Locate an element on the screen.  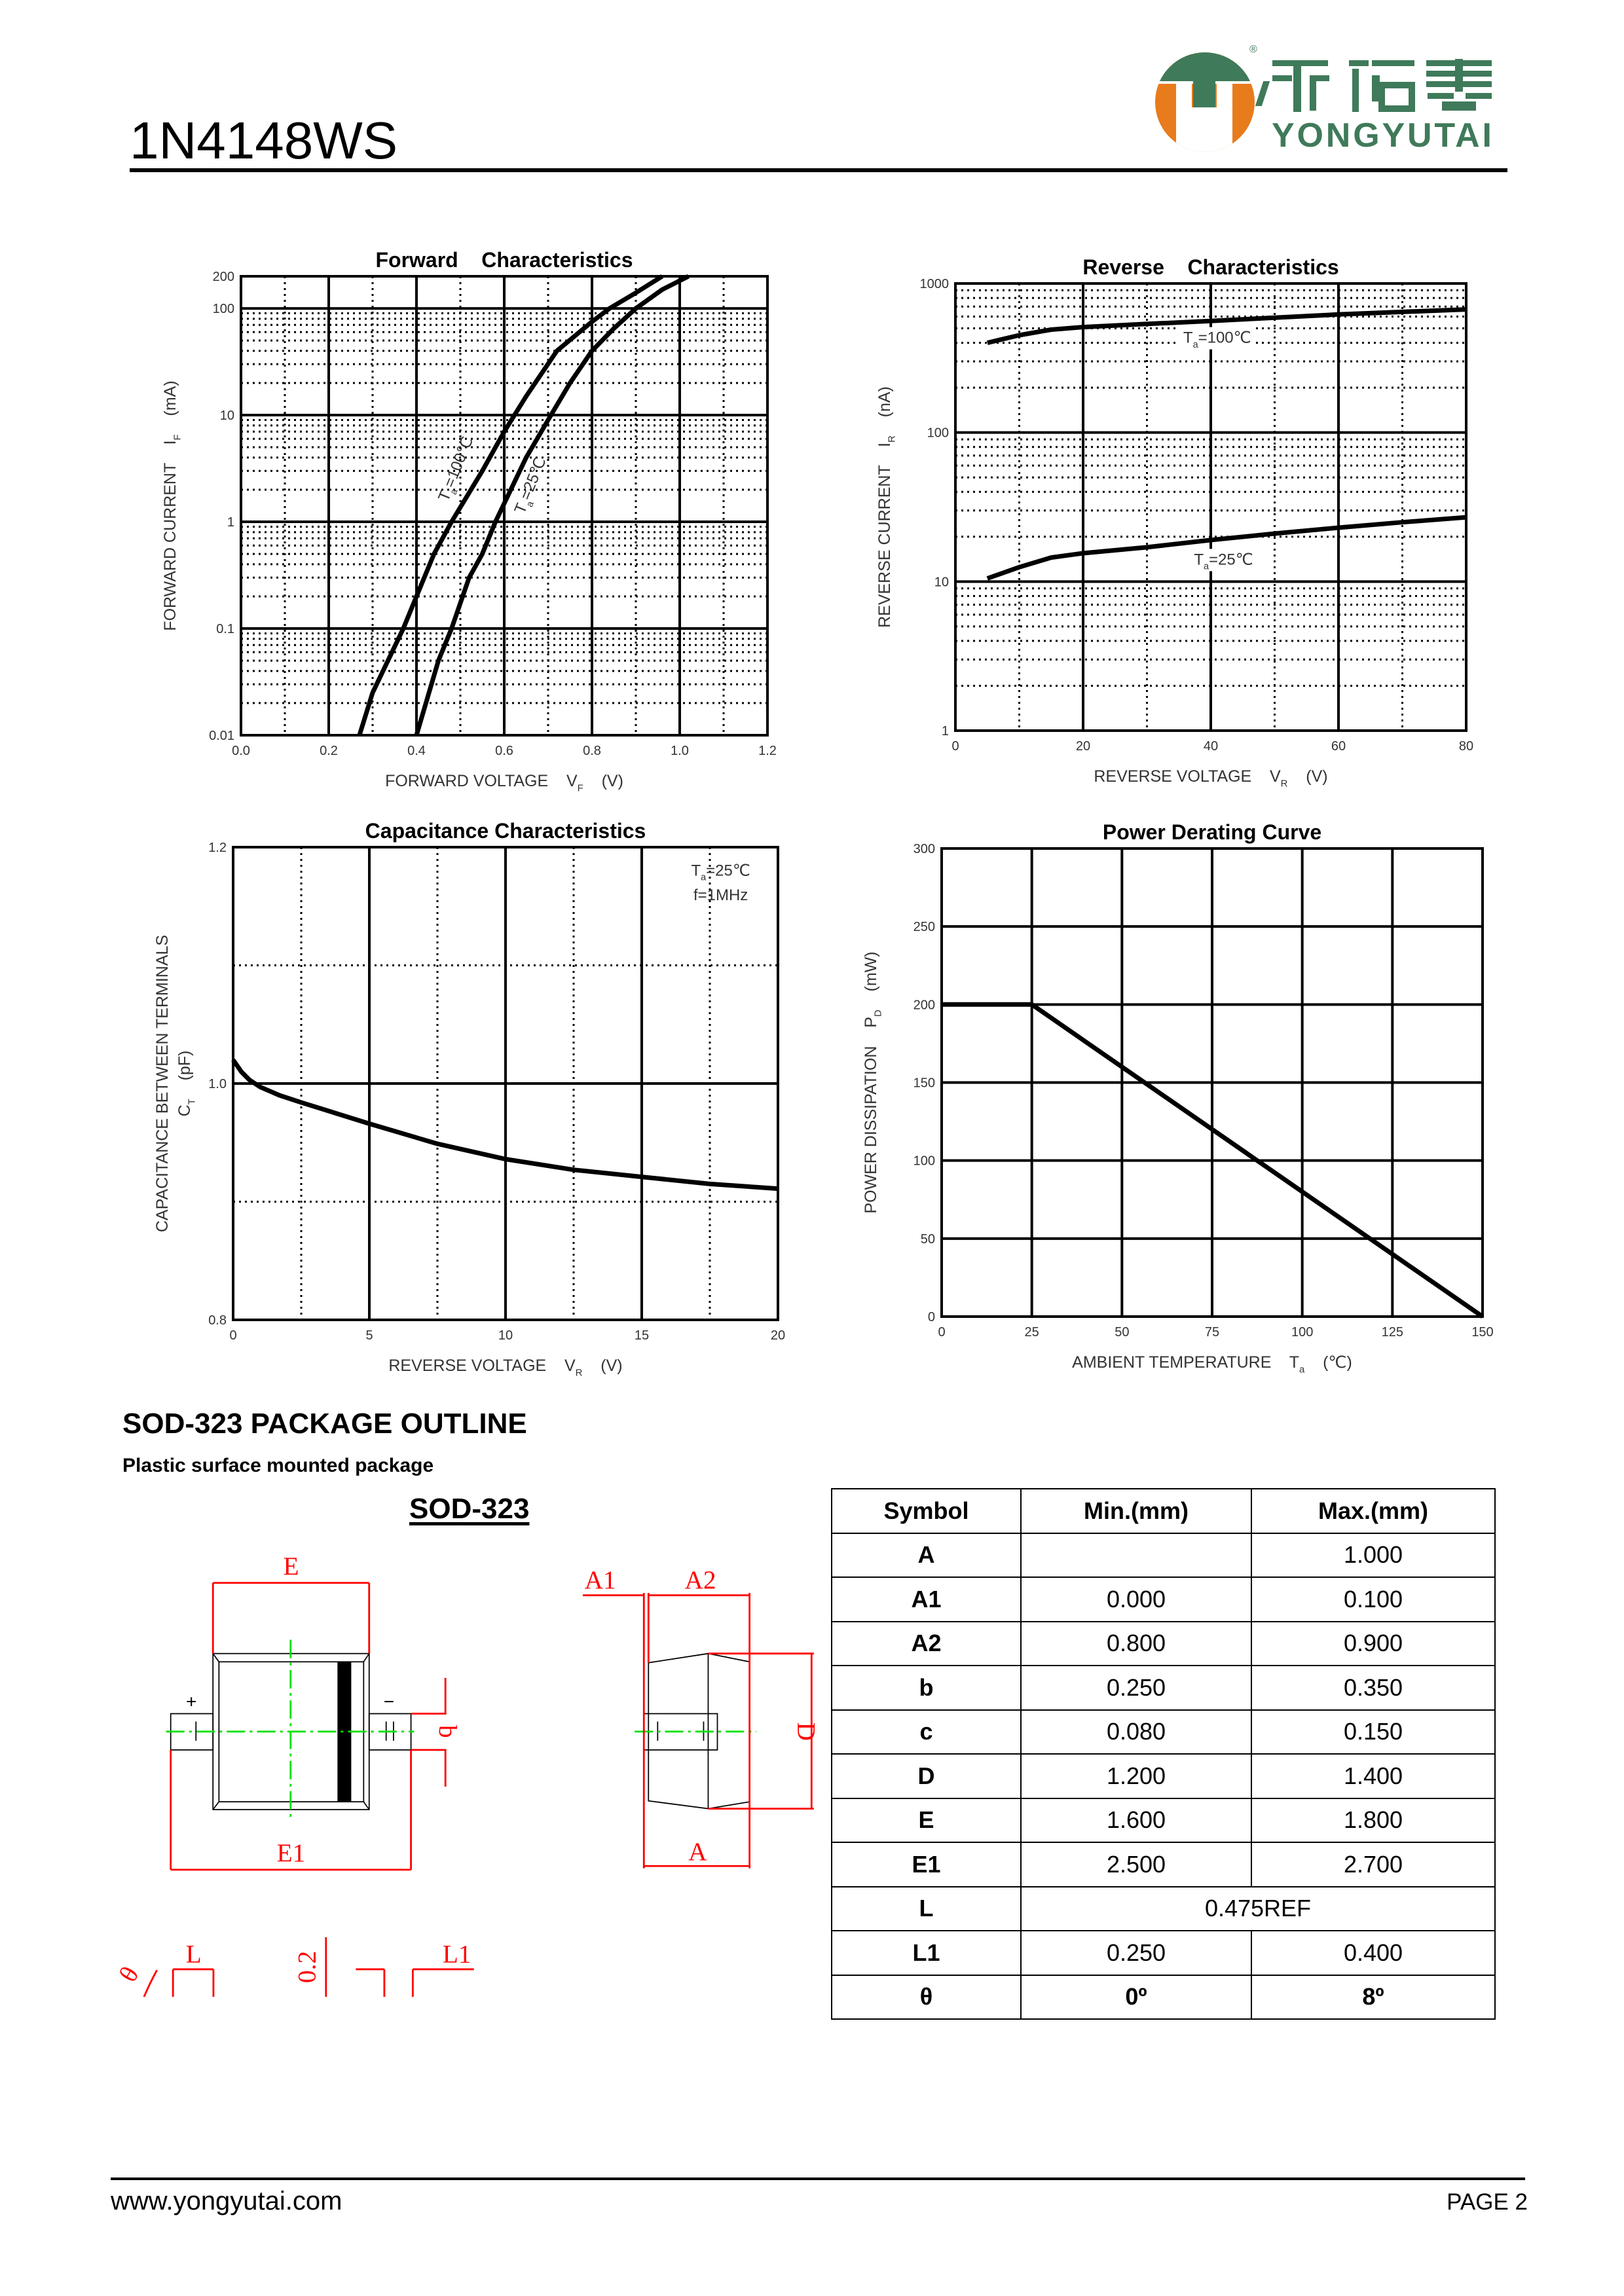
cell-min: 1.200 is located at coordinates (1136, 1776).